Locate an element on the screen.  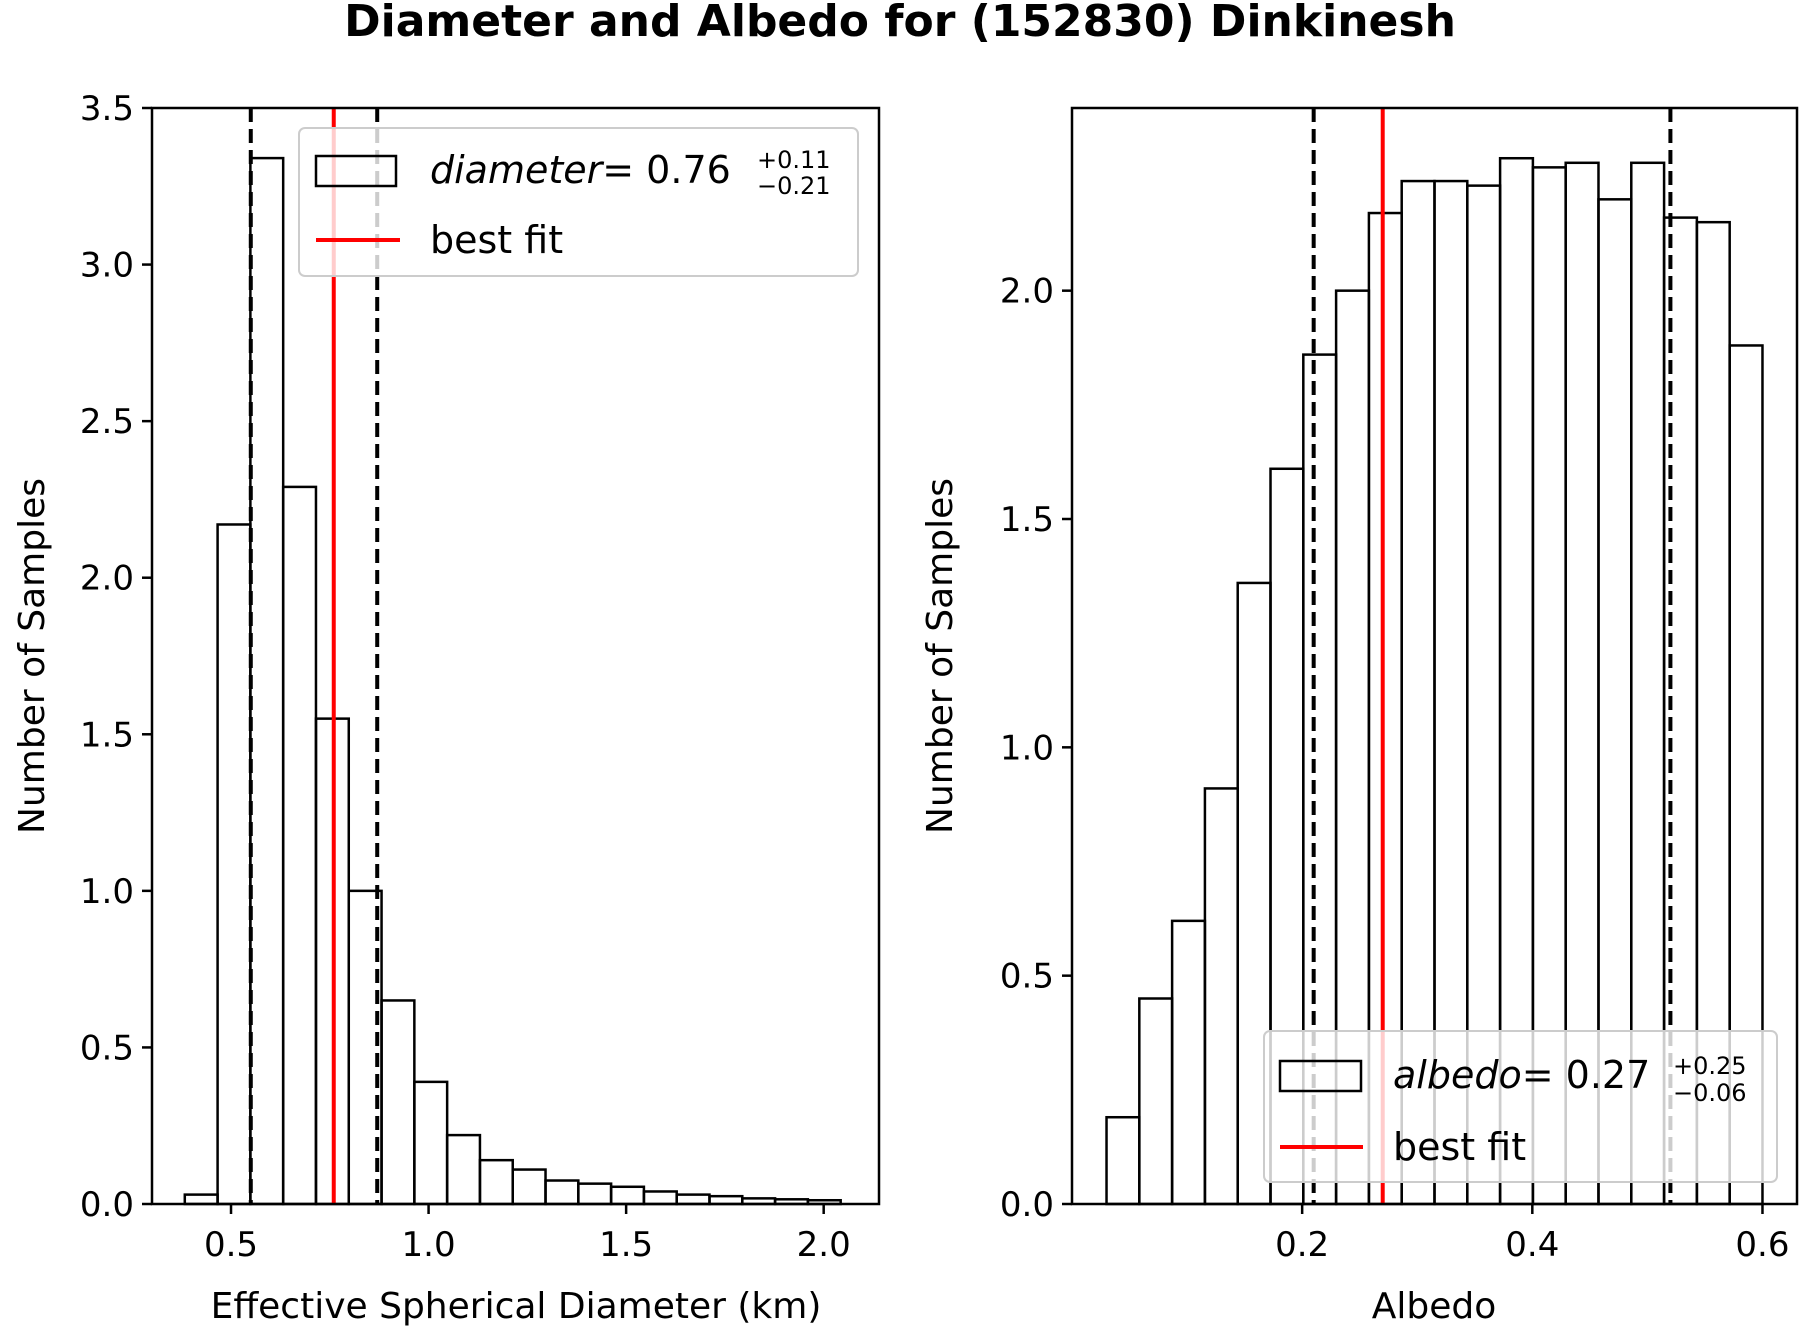
albedo-legend-hist-label: albedo= 0.27 is located at coordinates (1521, 1075).